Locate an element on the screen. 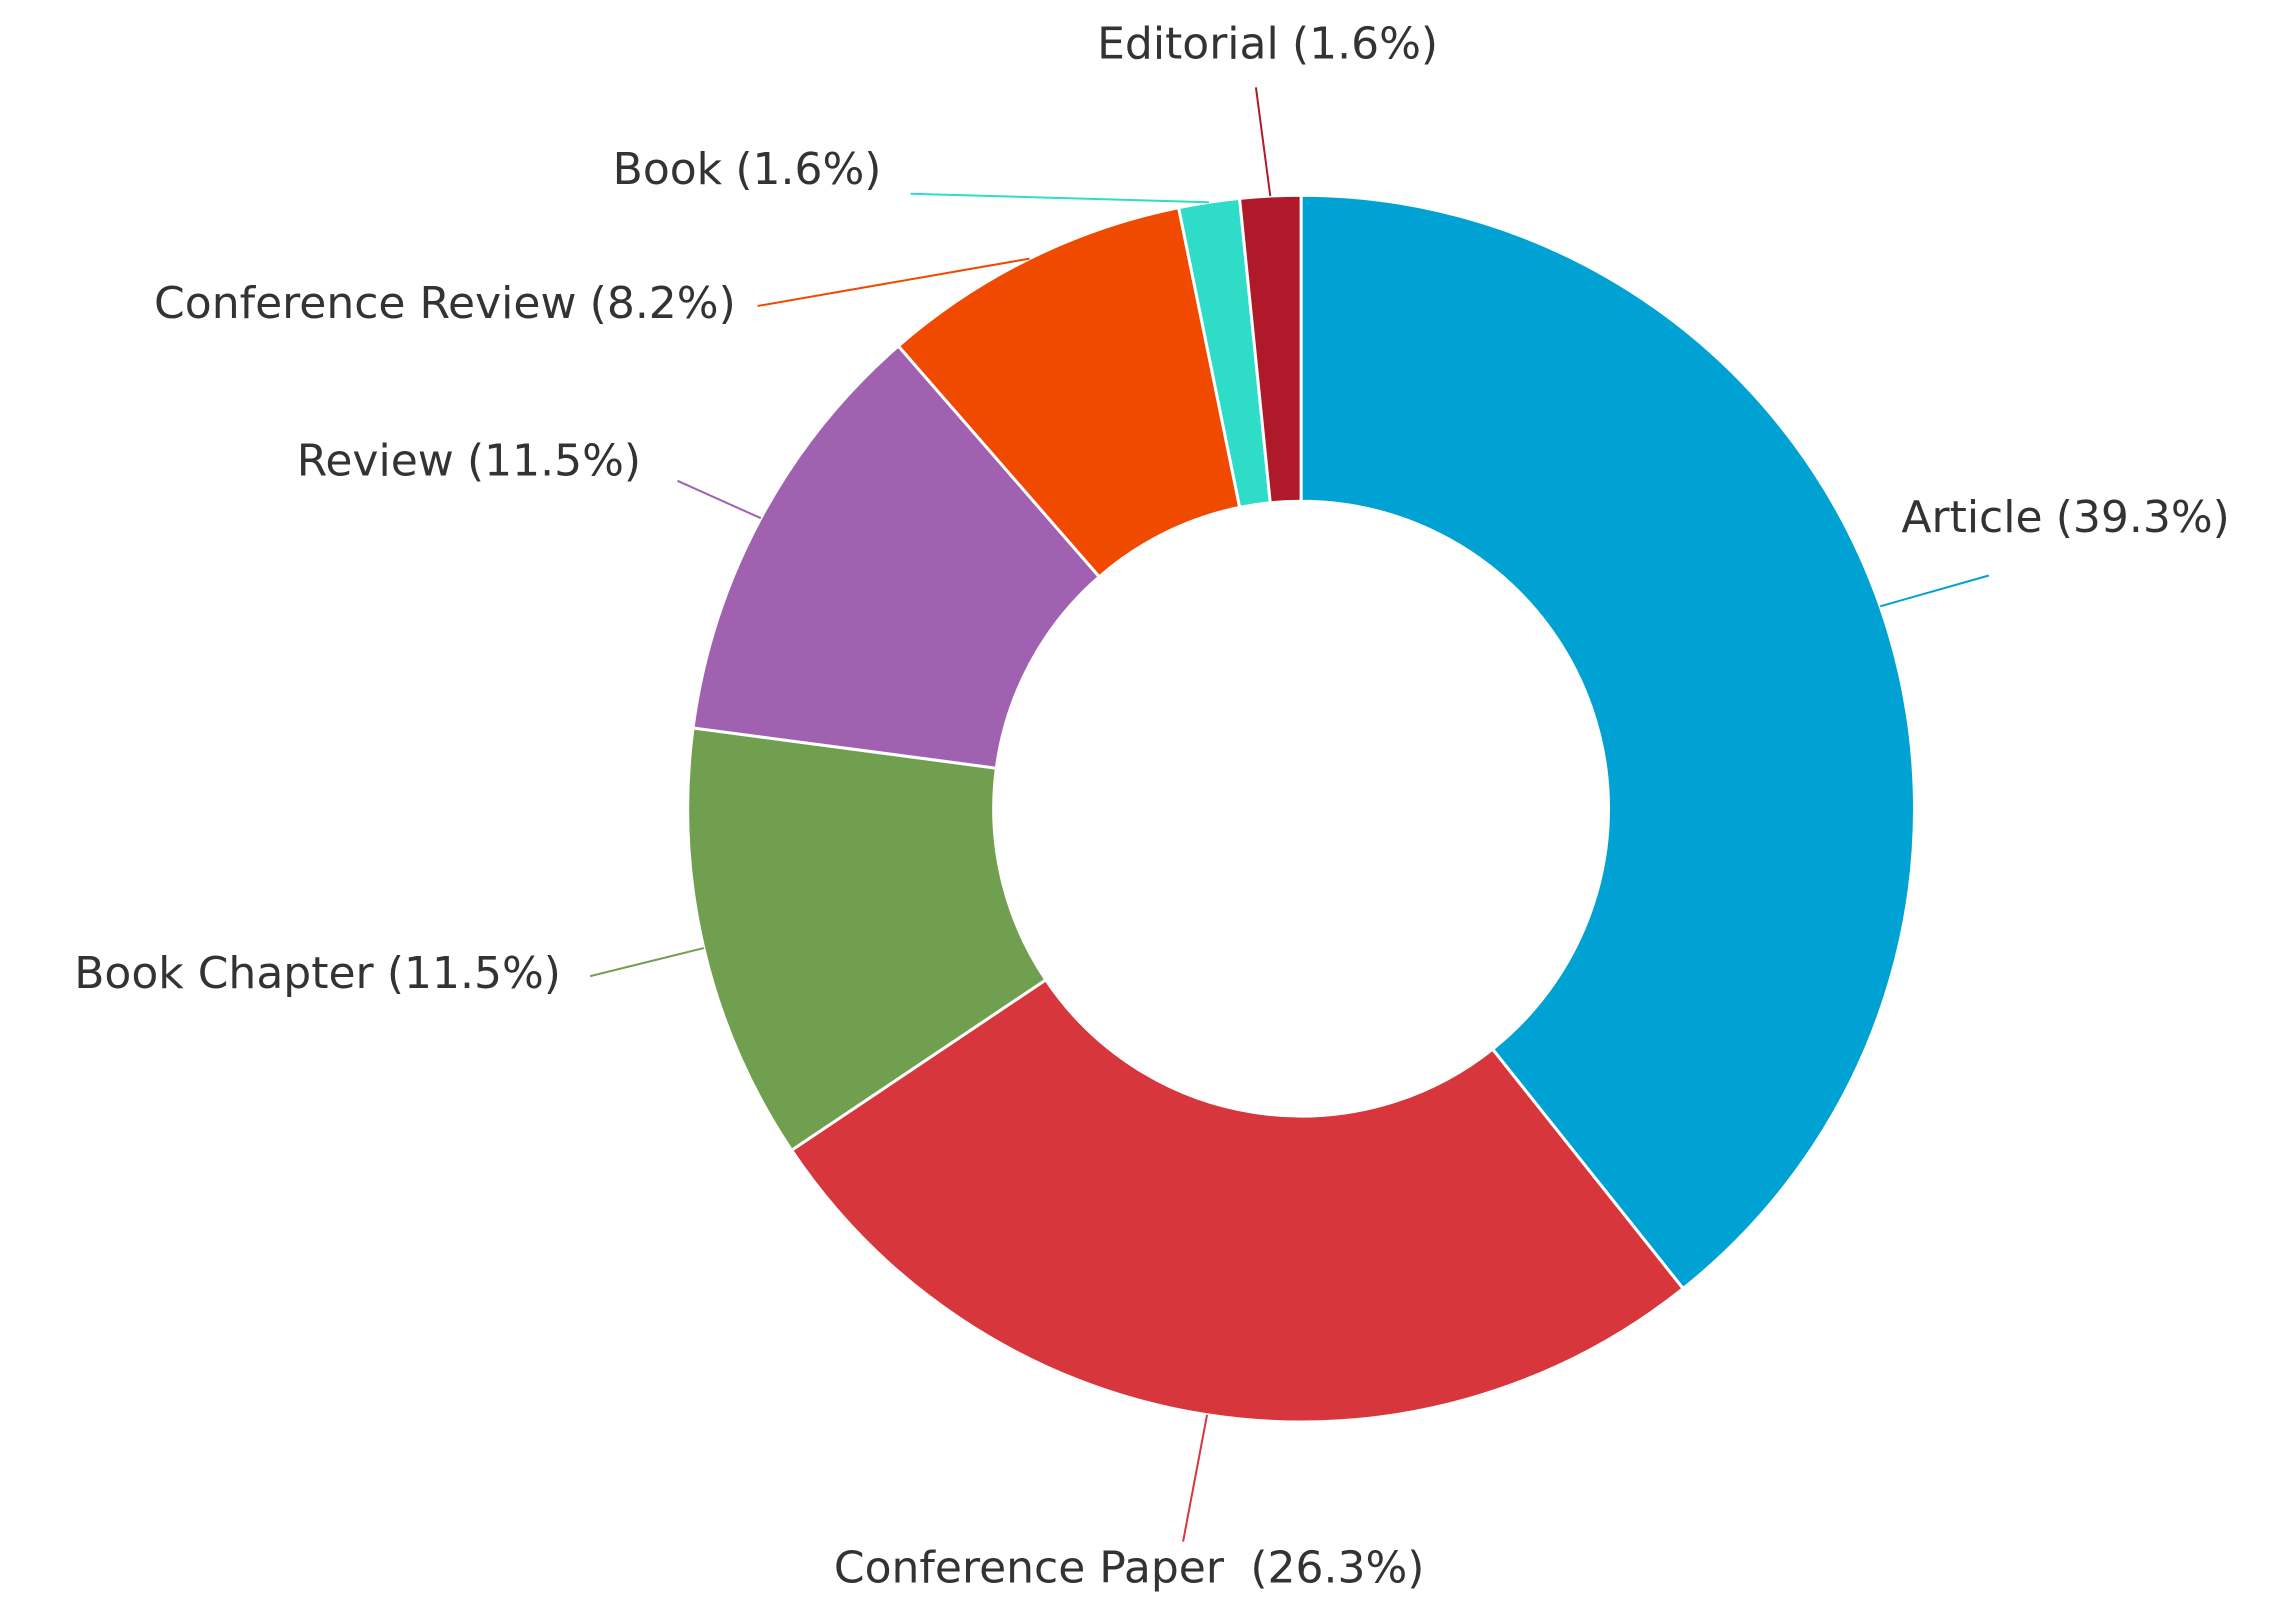 This screenshot has height=1619, width=2284. category-name: Article is located at coordinates (1971, 517).